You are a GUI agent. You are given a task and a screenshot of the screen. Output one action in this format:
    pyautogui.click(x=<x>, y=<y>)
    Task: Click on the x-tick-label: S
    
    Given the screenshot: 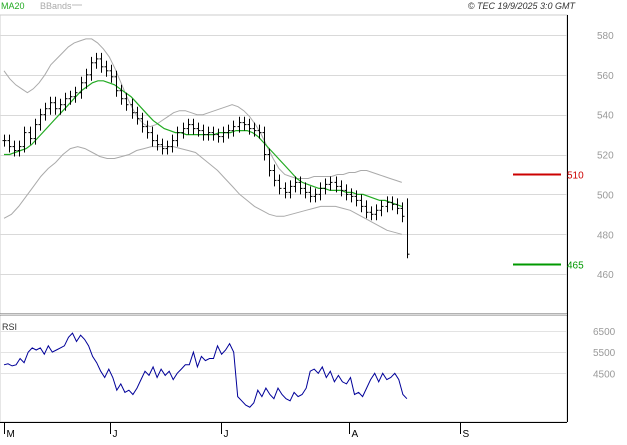 What is the action you would take?
    pyautogui.click(x=466, y=434)
    